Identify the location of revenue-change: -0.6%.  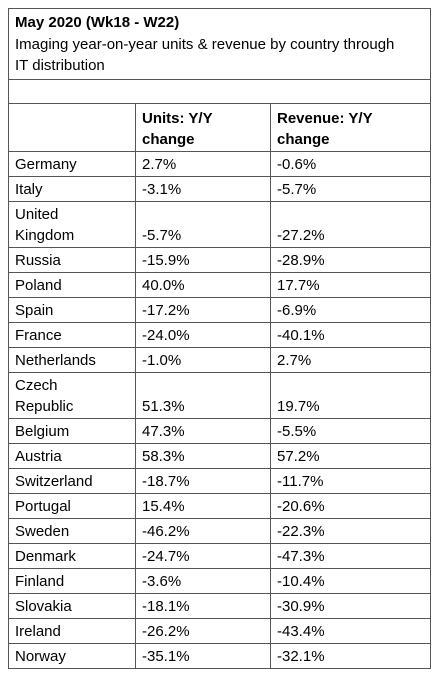
(350, 164).